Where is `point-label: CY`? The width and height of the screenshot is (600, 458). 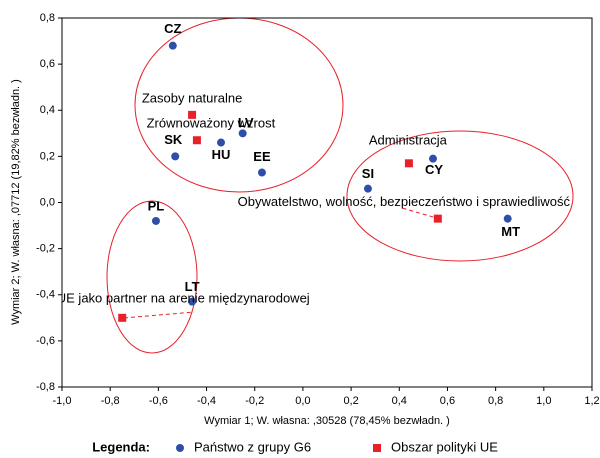 point-label: CY is located at coordinates (434, 169).